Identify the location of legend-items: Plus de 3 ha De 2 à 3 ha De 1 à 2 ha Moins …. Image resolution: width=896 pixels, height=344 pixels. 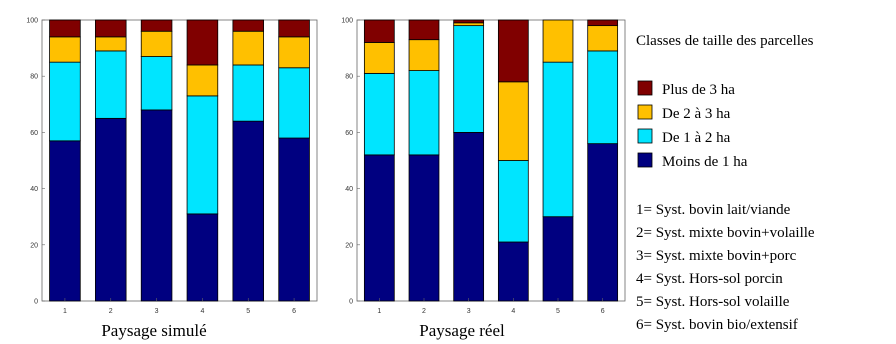
(692, 125).